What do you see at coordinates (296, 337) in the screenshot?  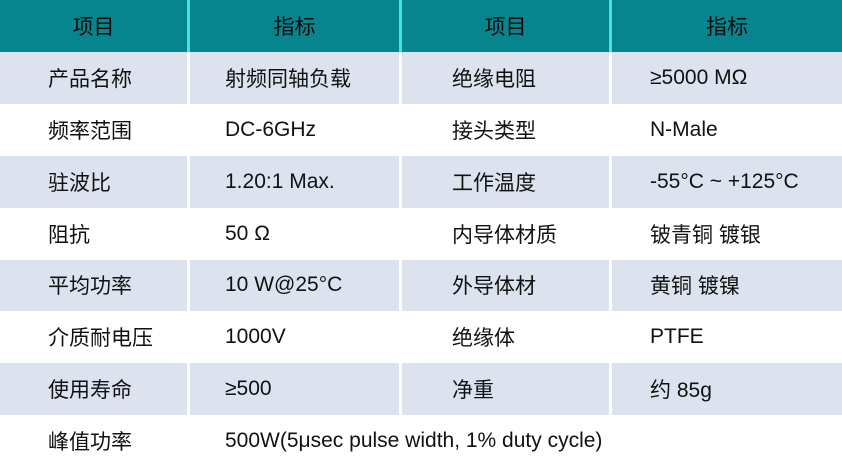 I see `spec-value-cell: 1000V` at bounding box center [296, 337].